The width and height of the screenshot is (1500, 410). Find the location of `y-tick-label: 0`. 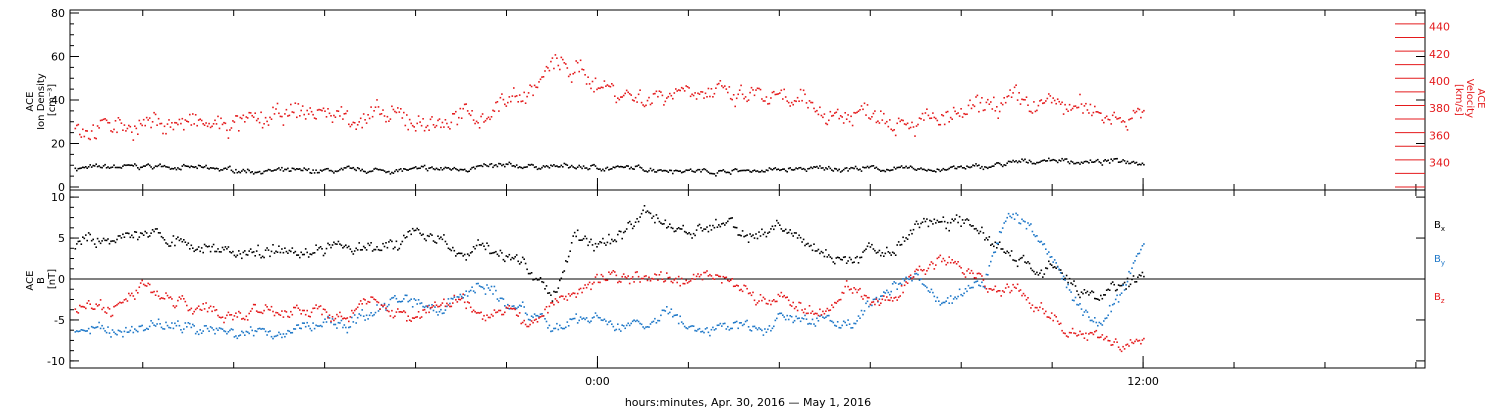

y-tick-label: 0 is located at coordinates (61, 279).